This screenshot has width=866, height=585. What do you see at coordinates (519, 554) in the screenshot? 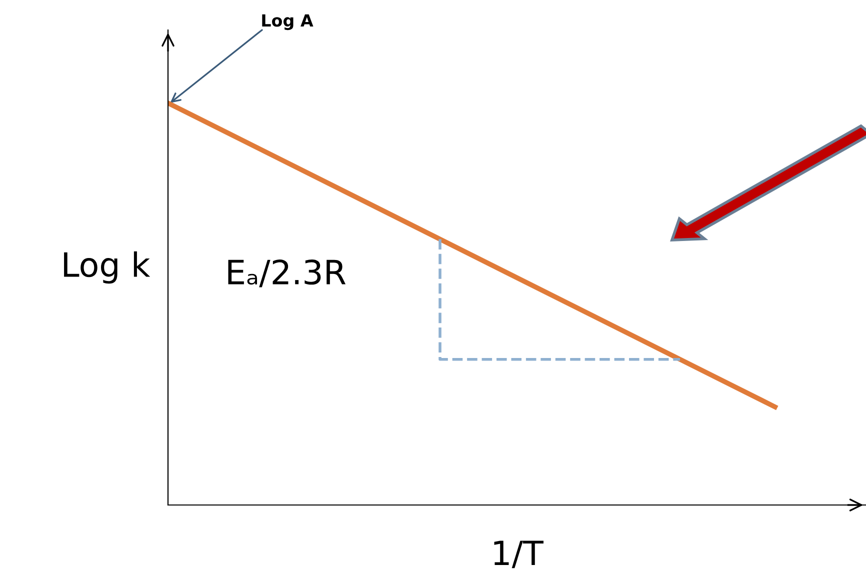
I see `x-axis-title: 1/T` at bounding box center [519, 554].